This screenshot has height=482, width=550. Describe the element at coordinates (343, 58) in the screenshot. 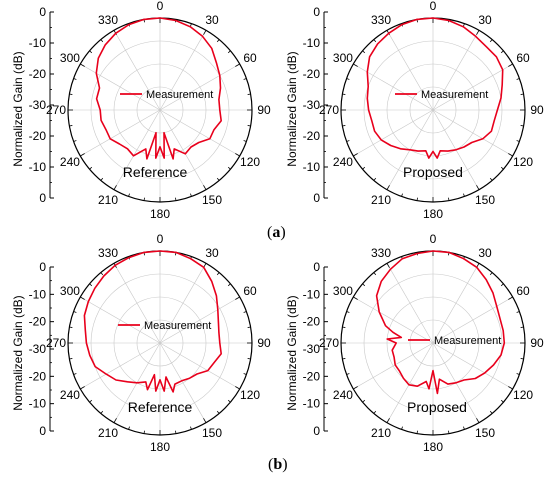

I see `angle-tick-label: 300` at that location.